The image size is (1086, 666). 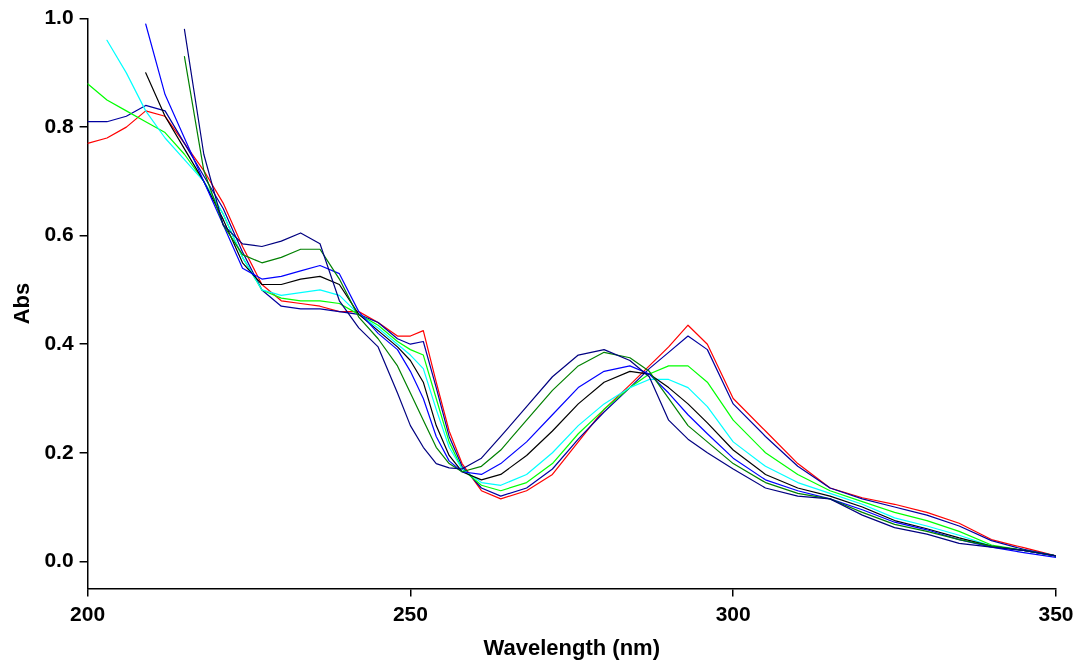 I want to click on y-tick-label: 0.8, so click(x=59, y=125).